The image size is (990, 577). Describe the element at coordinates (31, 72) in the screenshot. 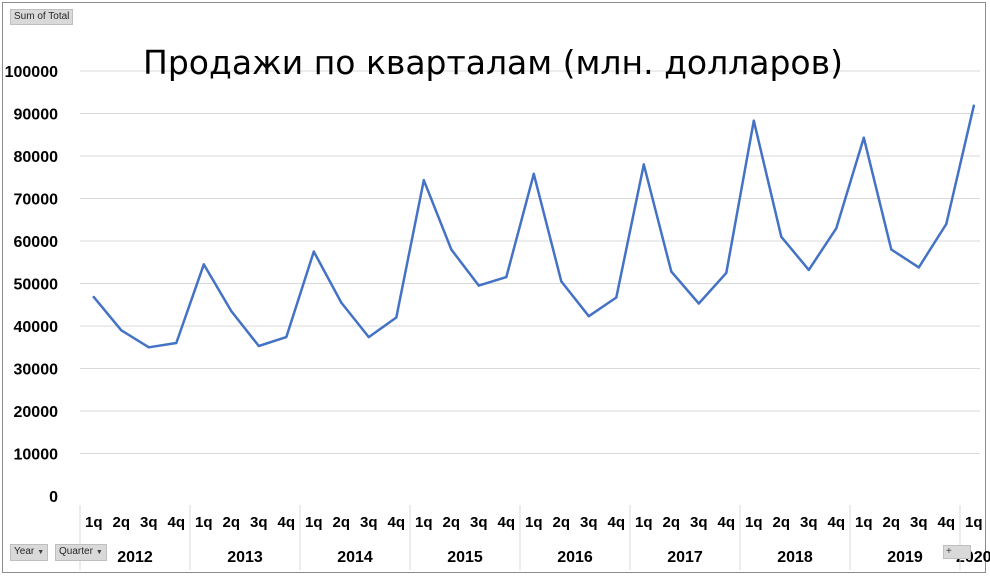

I see `y-tick-label: 100000` at that location.